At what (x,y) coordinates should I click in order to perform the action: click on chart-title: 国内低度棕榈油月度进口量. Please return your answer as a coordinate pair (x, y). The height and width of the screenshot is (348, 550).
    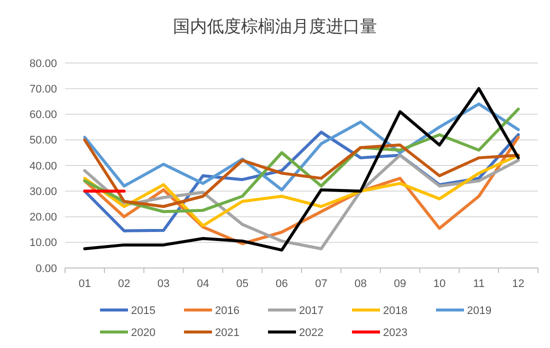
    Looking at the image, I should click on (275, 26).